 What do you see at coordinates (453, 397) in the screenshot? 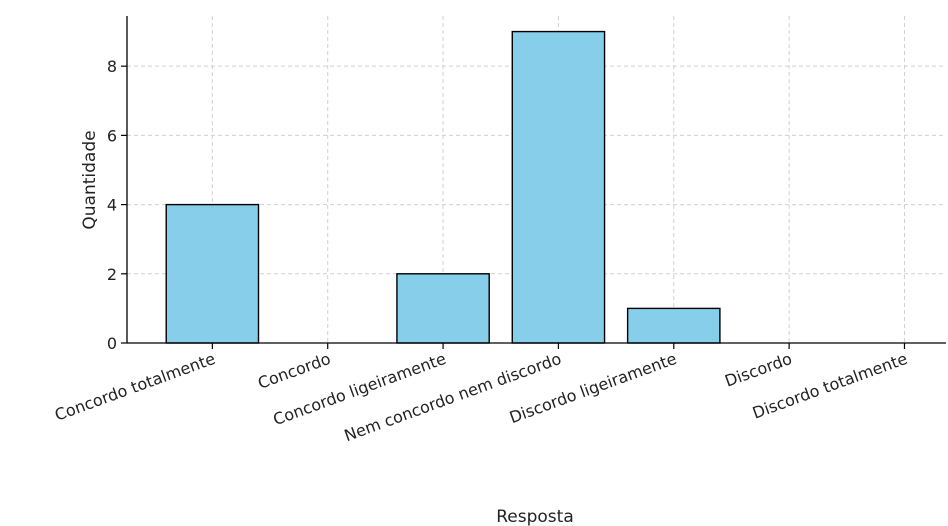
I see `x-tick-label: Nem concordo nem discordo` at bounding box center [453, 397].